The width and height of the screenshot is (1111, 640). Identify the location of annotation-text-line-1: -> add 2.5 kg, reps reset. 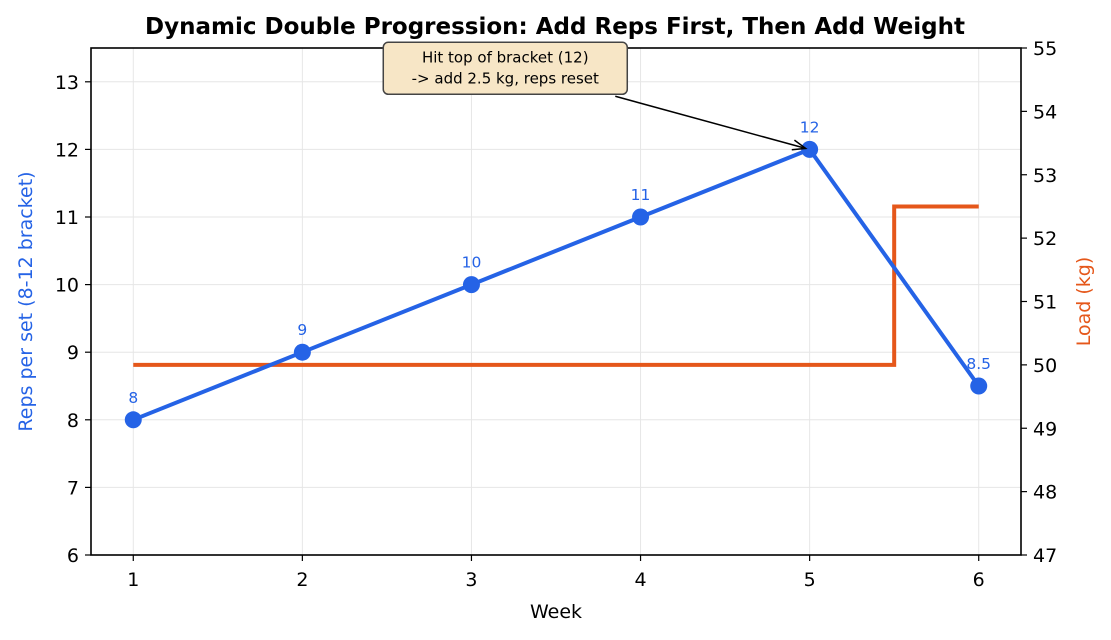
(505, 78).